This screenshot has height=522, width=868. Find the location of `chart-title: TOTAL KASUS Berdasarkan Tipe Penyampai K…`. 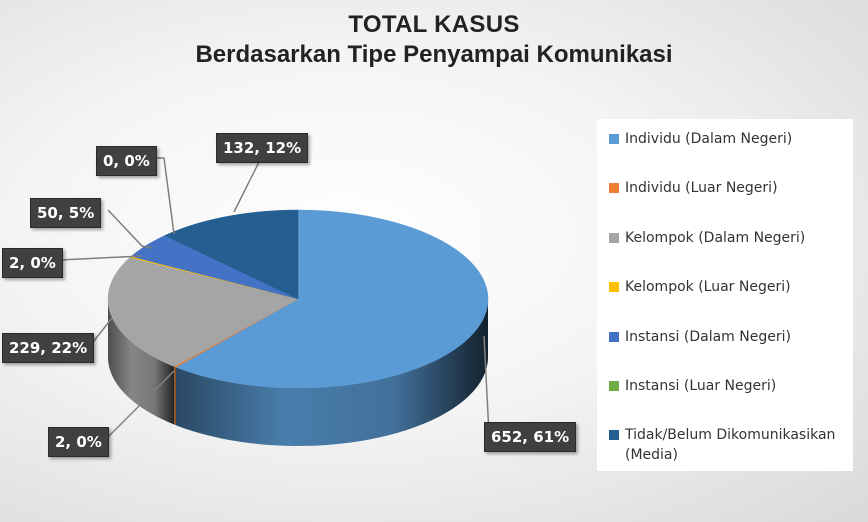

chart-title: TOTAL KASUS Berdasarkan Tipe Penyampai K… is located at coordinates (434, 40).